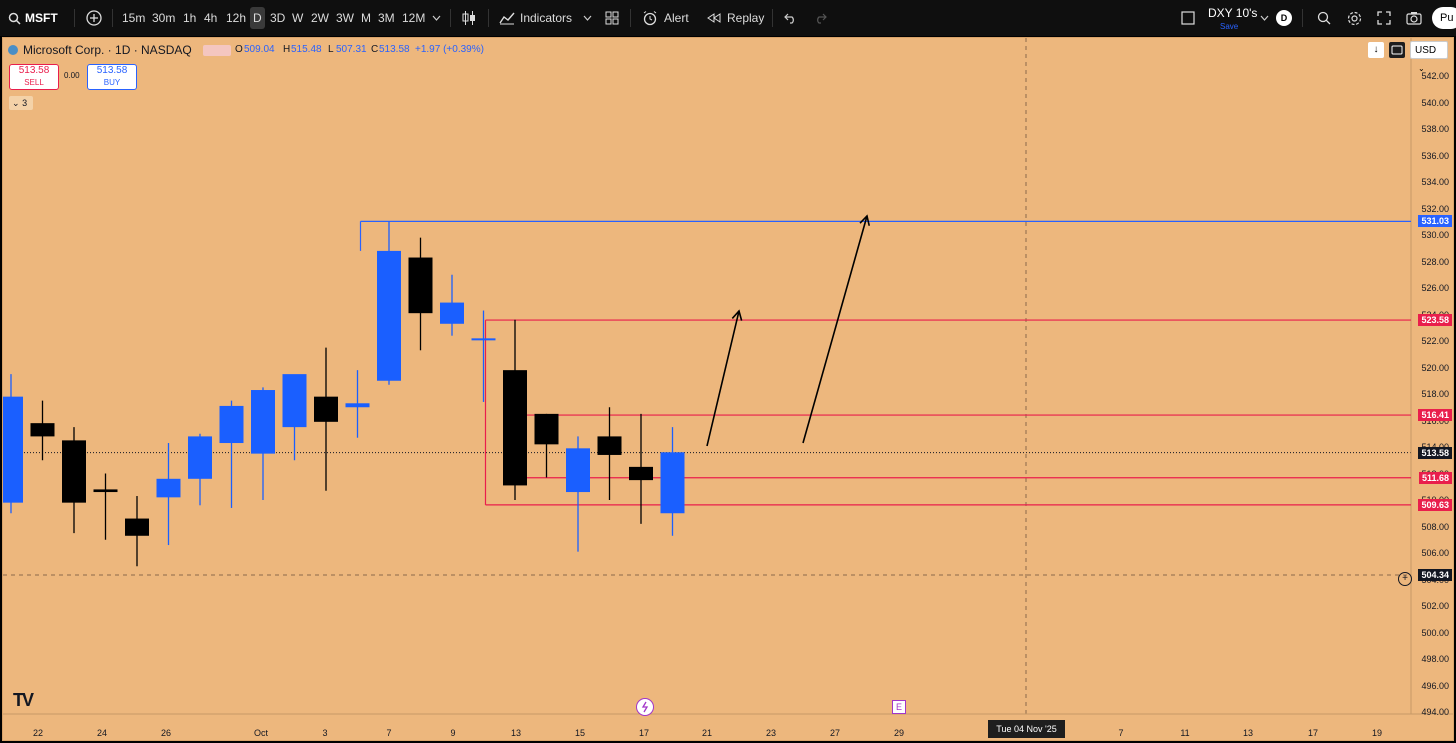 The height and width of the screenshot is (743, 1456). I want to click on indicator-collapse-toggle: ⌄ 3, so click(21, 103).